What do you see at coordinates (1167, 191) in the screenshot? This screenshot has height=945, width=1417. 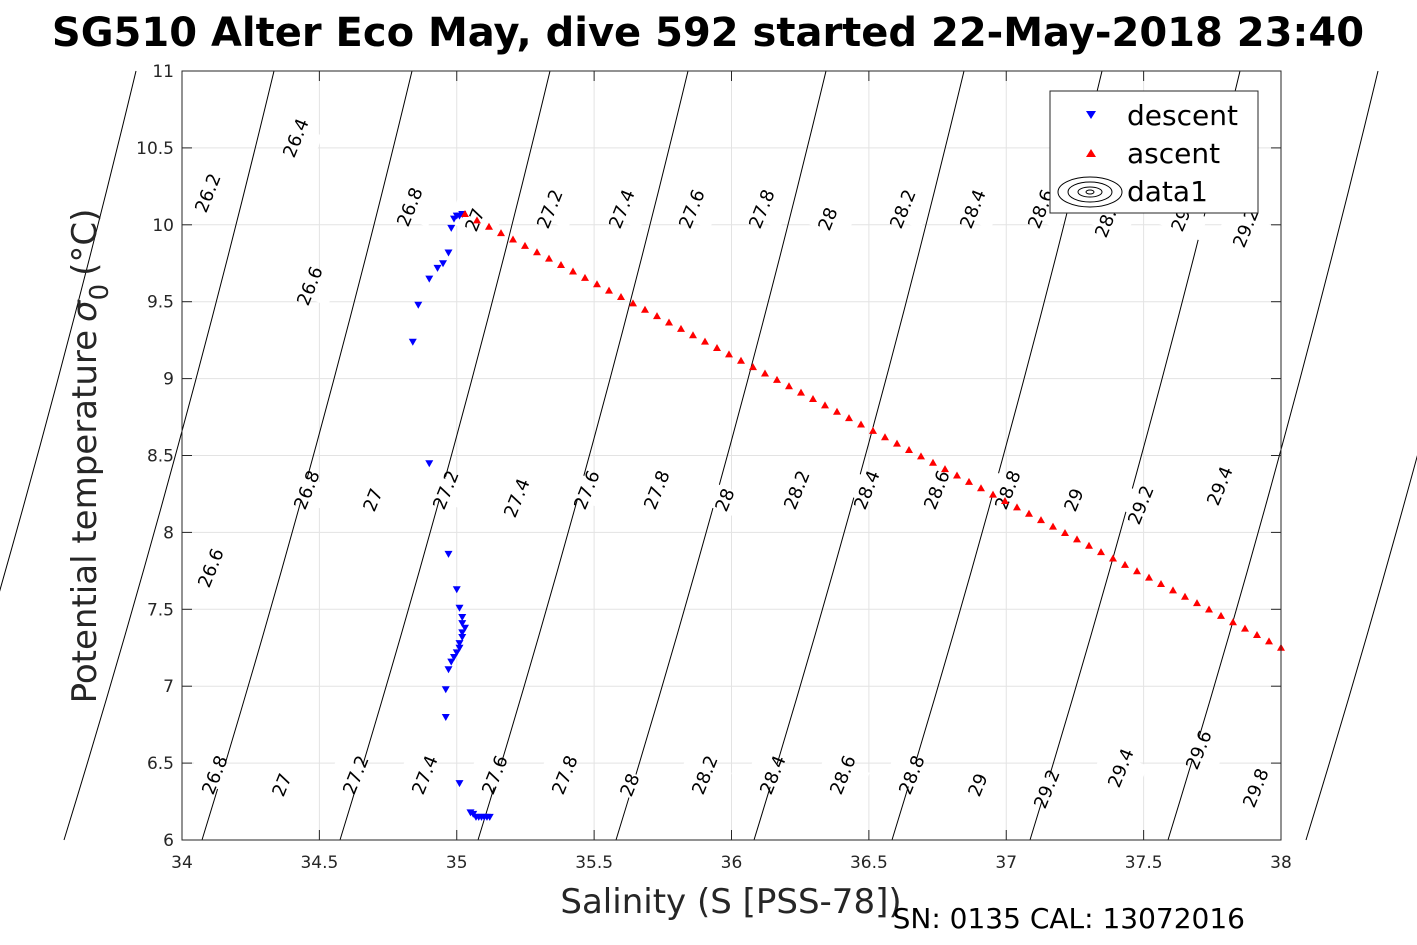 I see `legend-label-data1: data1` at bounding box center [1167, 191].